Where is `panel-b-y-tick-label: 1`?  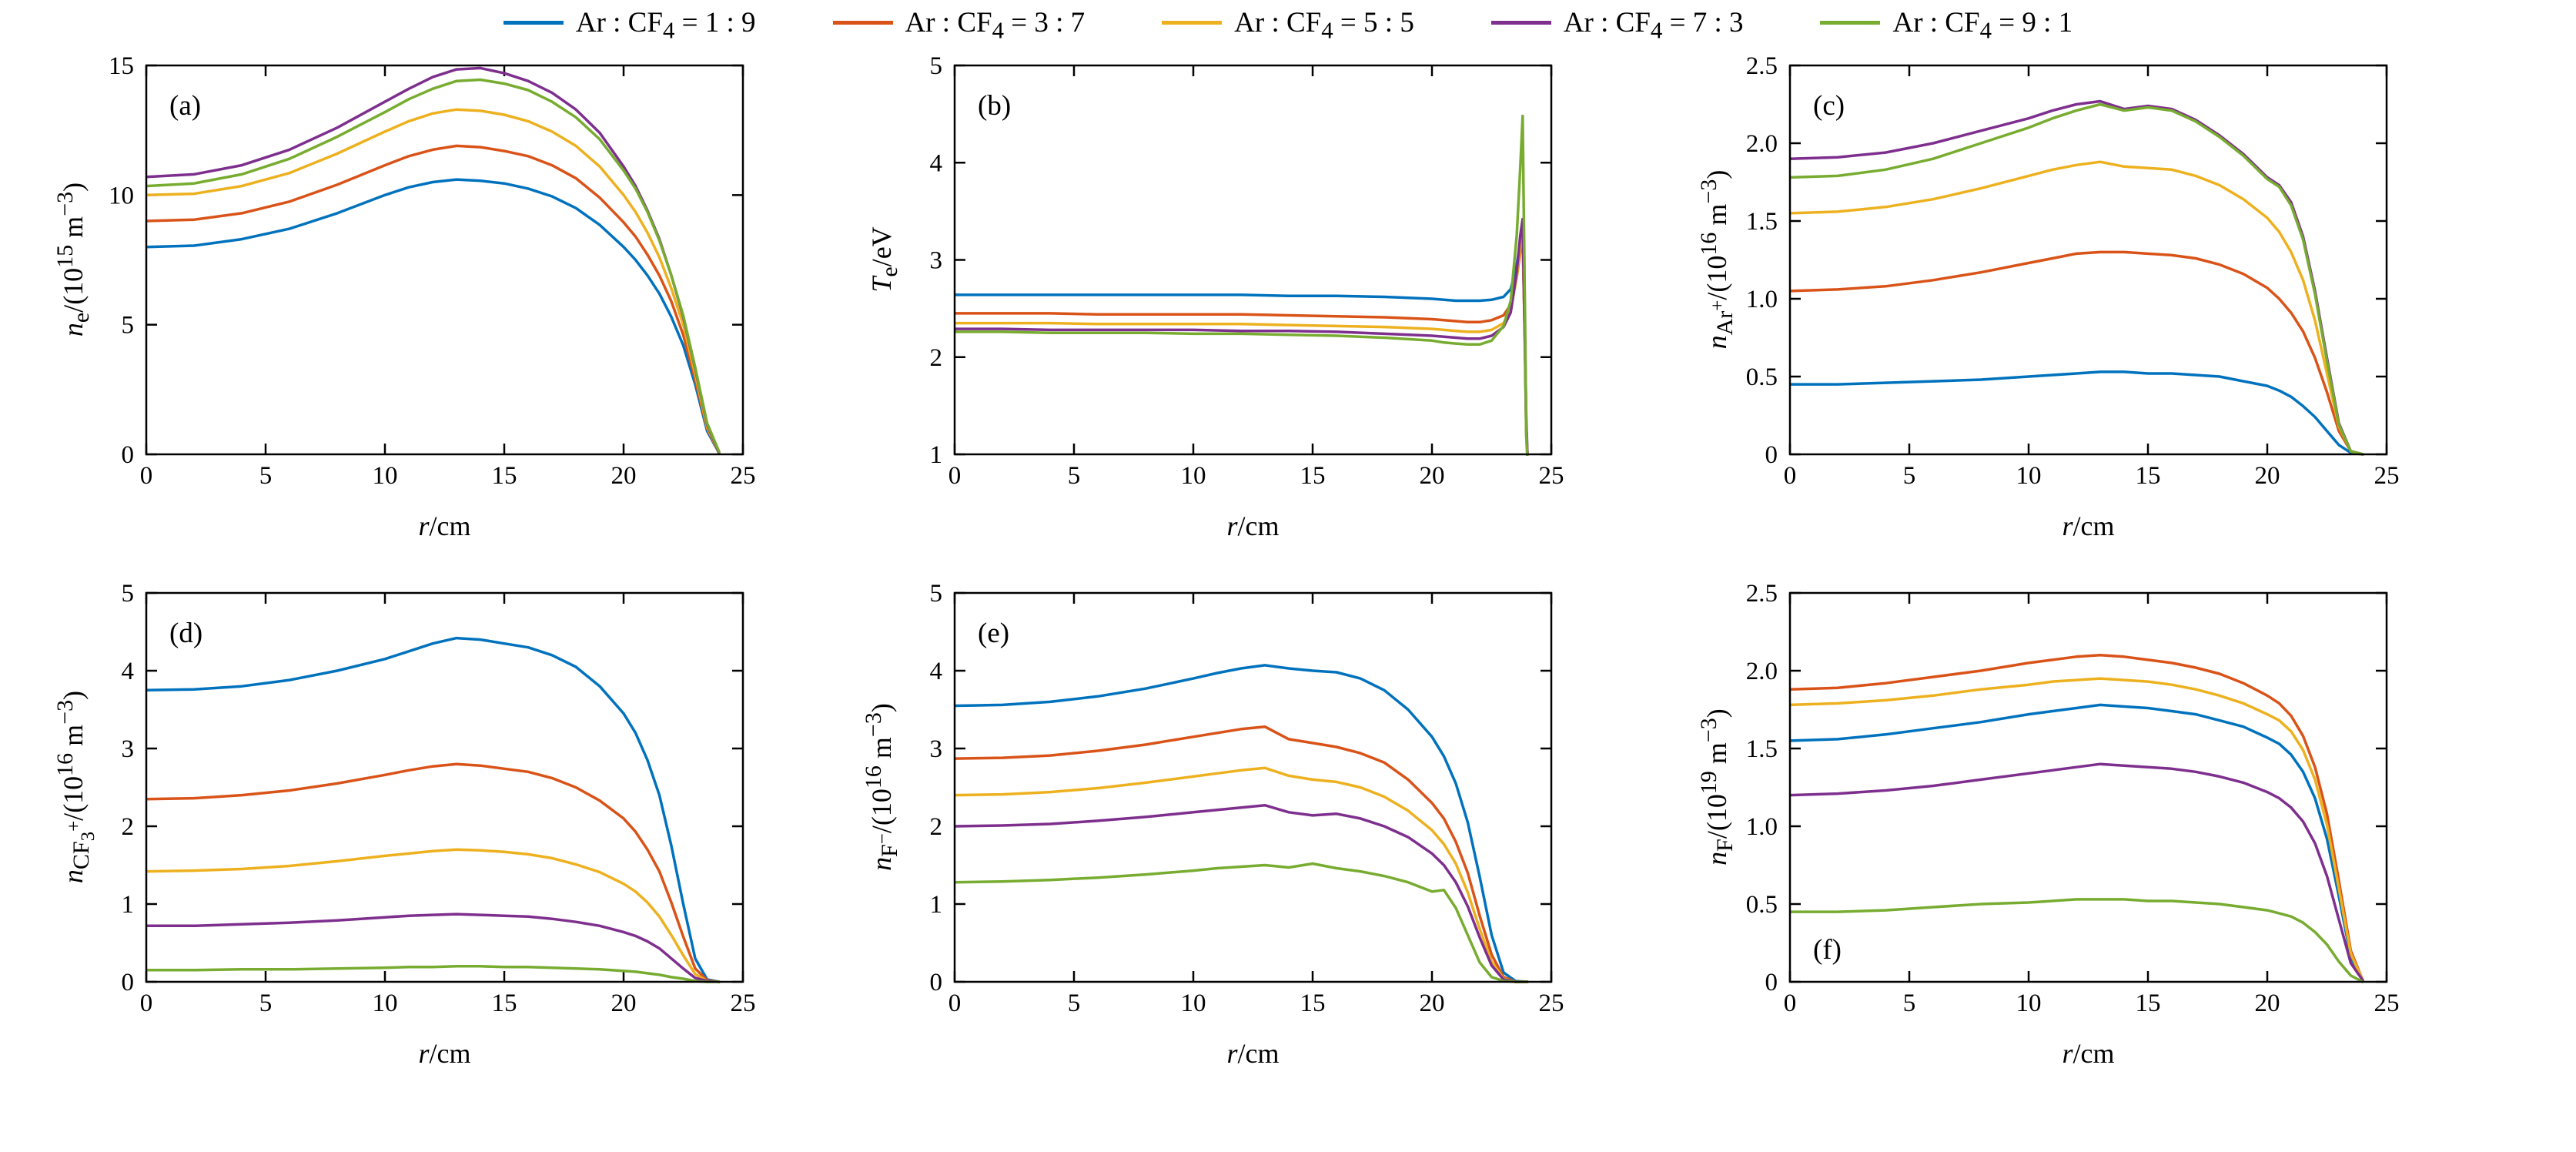
panel-b-y-tick-label: 1 is located at coordinates (937, 455).